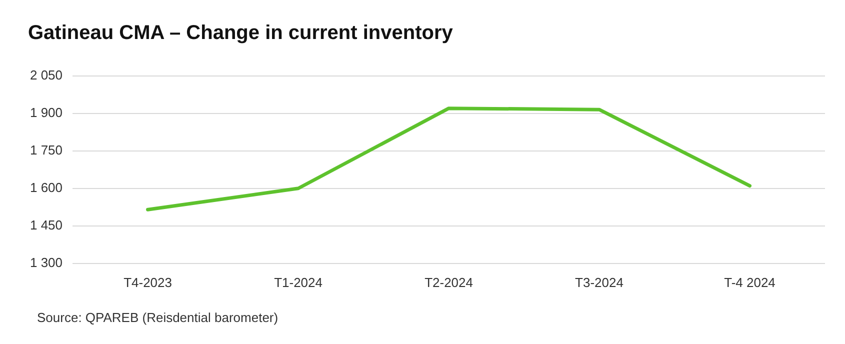  I want to click on x-tick-label: T1-2024, so click(298, 282).